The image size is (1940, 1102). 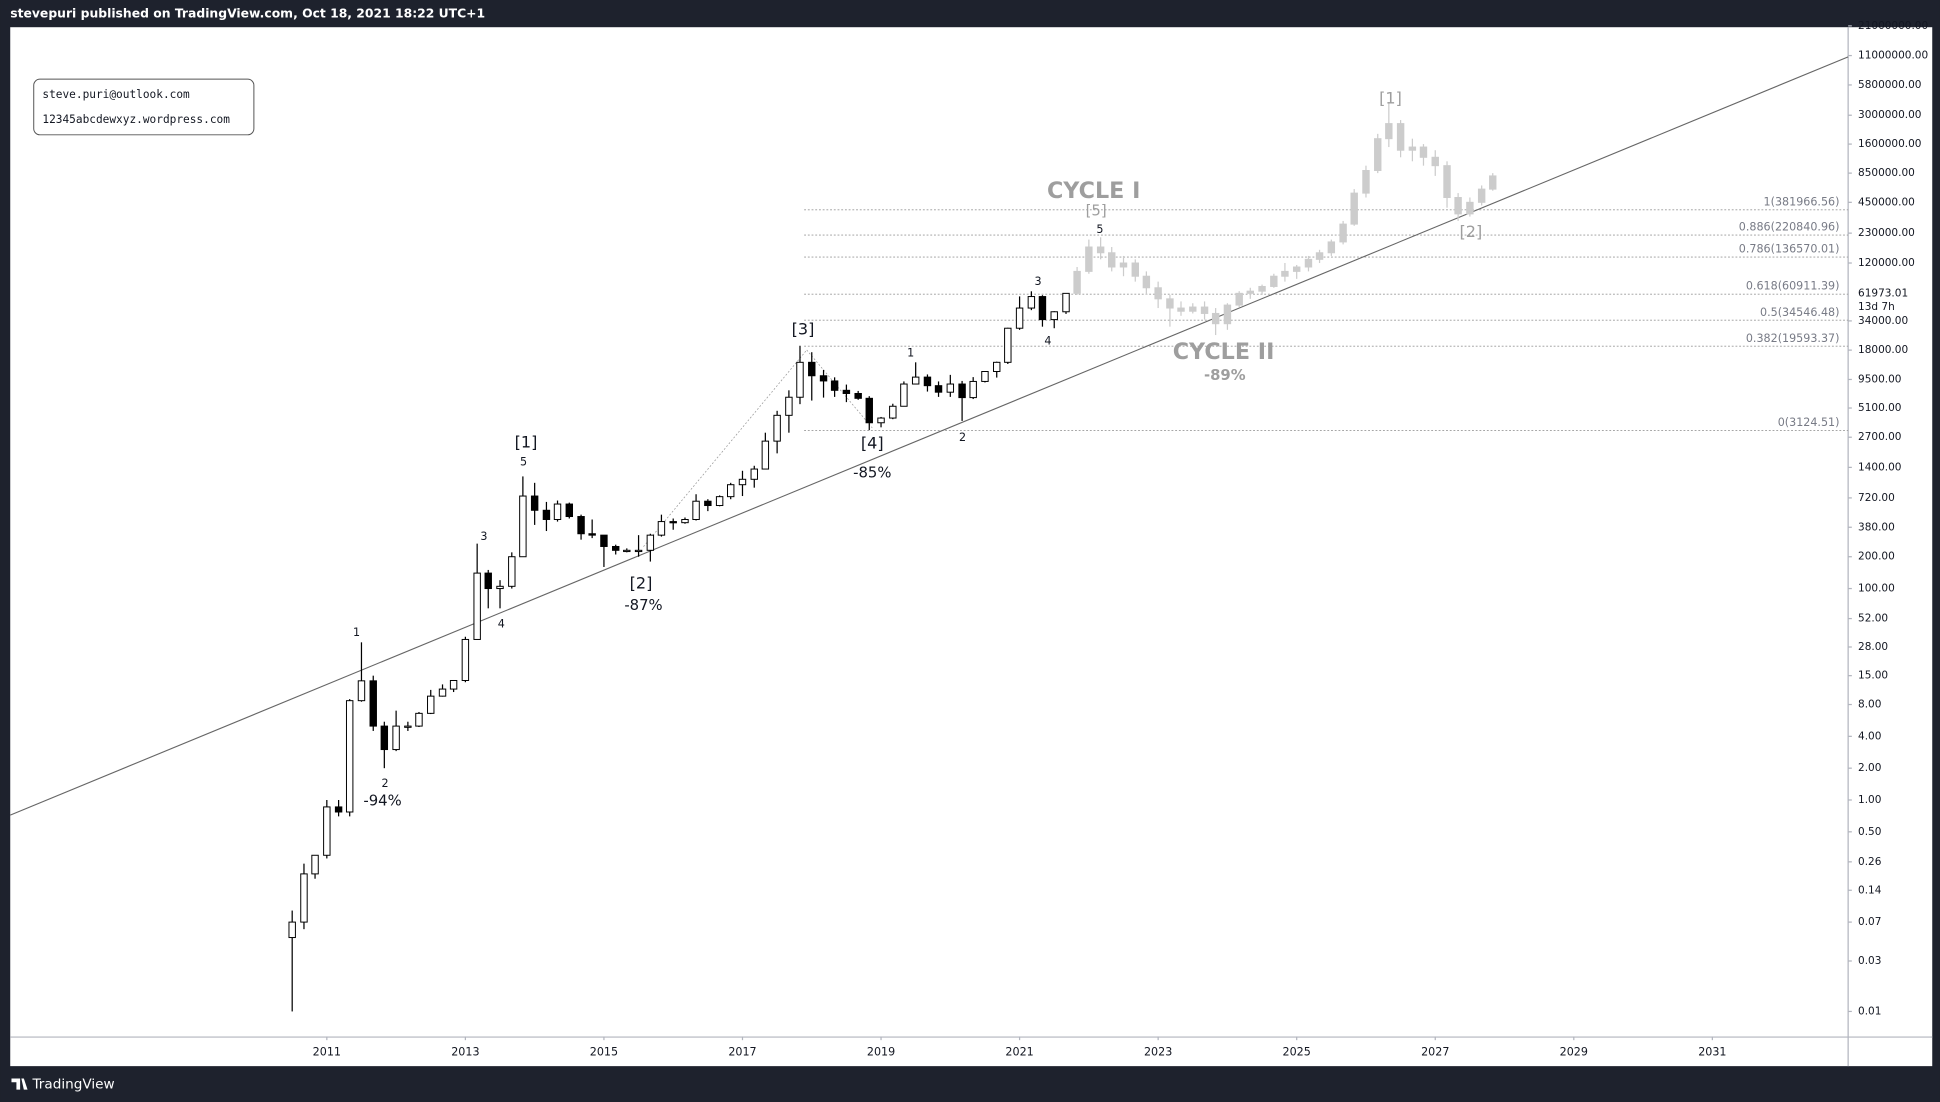 I want to click on y-tick-label: 11000000.00, so click(x=1893, y=56).